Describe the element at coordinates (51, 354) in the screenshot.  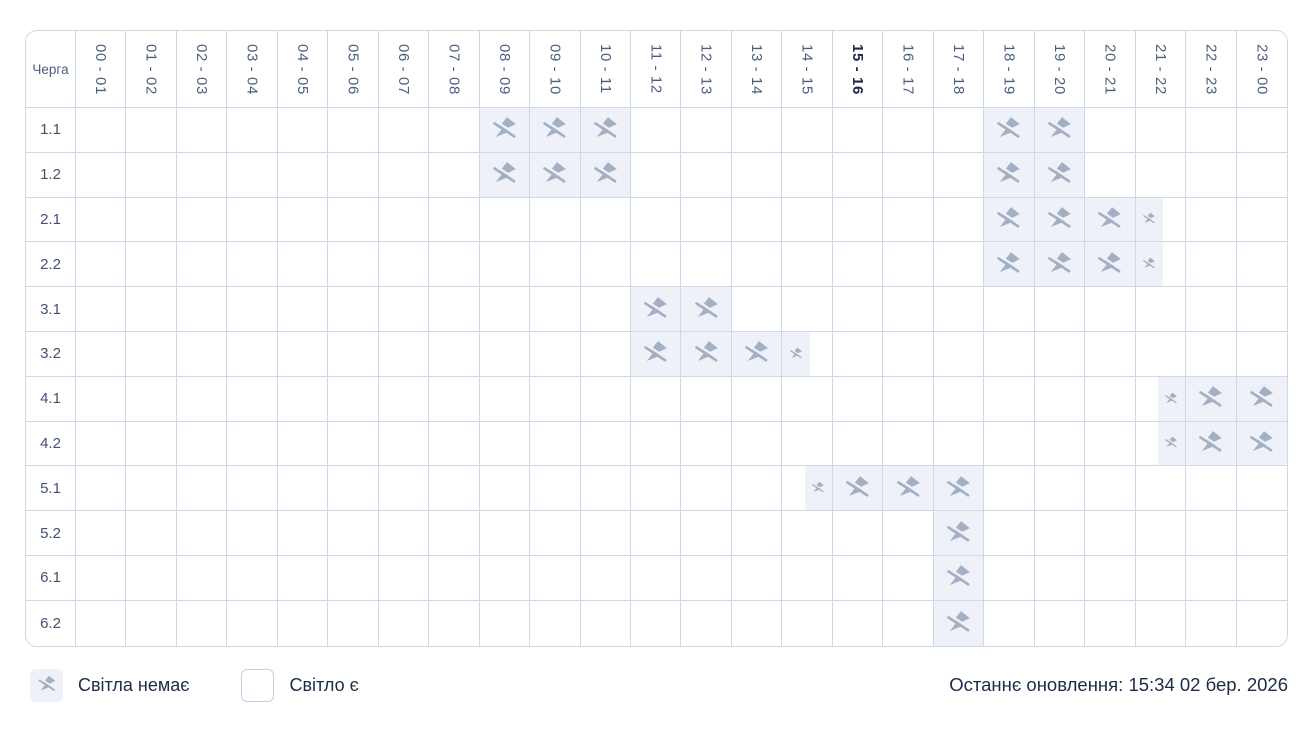
I see `queue-row-label: 3.2` at that location.